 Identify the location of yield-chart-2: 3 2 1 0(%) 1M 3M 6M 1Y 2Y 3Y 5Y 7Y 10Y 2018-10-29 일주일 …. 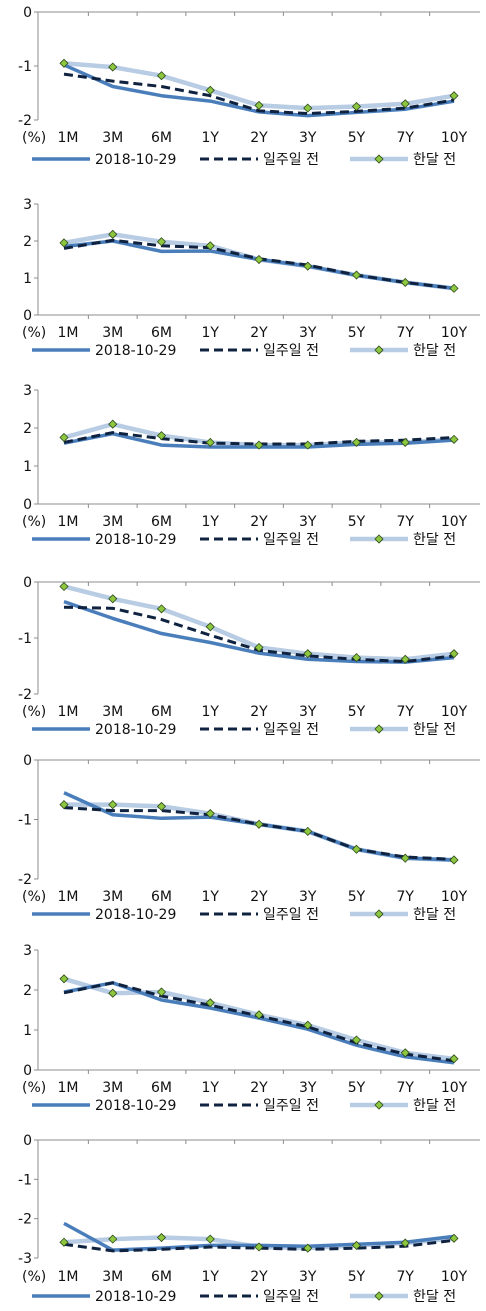
(251, 278).